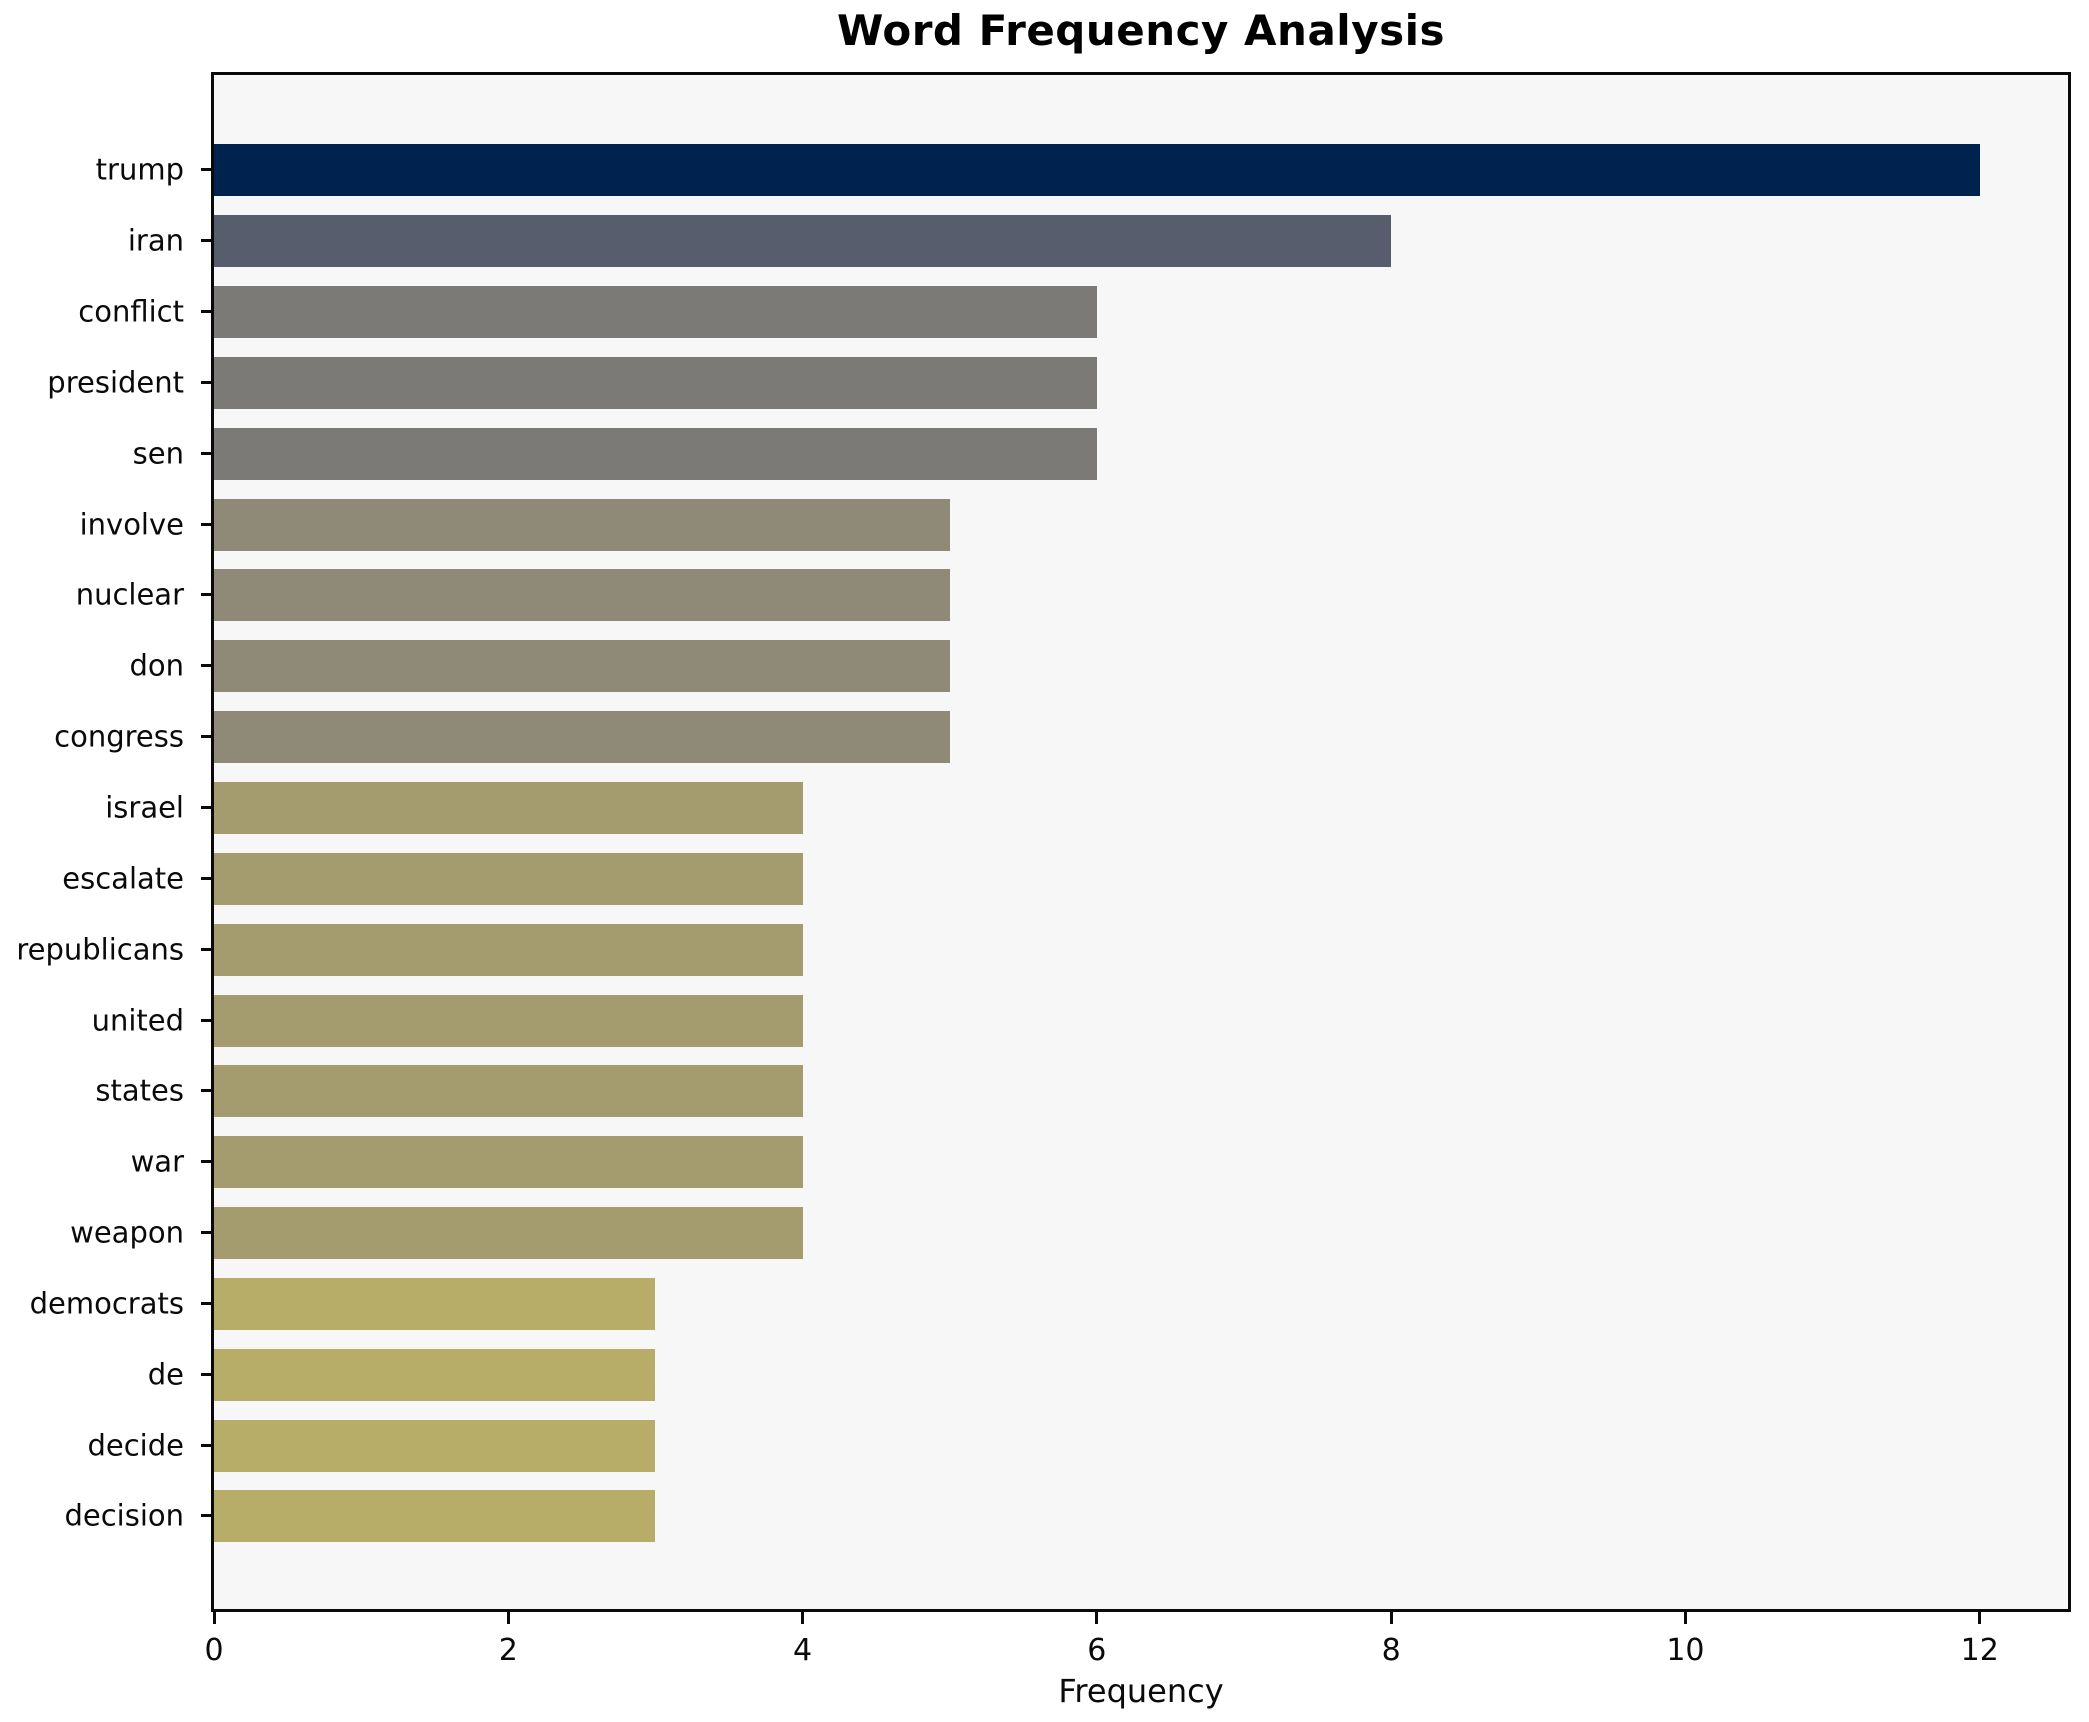  What do you see at coordinates (655, 312) in the screenshot?
I see `bar-conflict` at bounding box center [655, 312].